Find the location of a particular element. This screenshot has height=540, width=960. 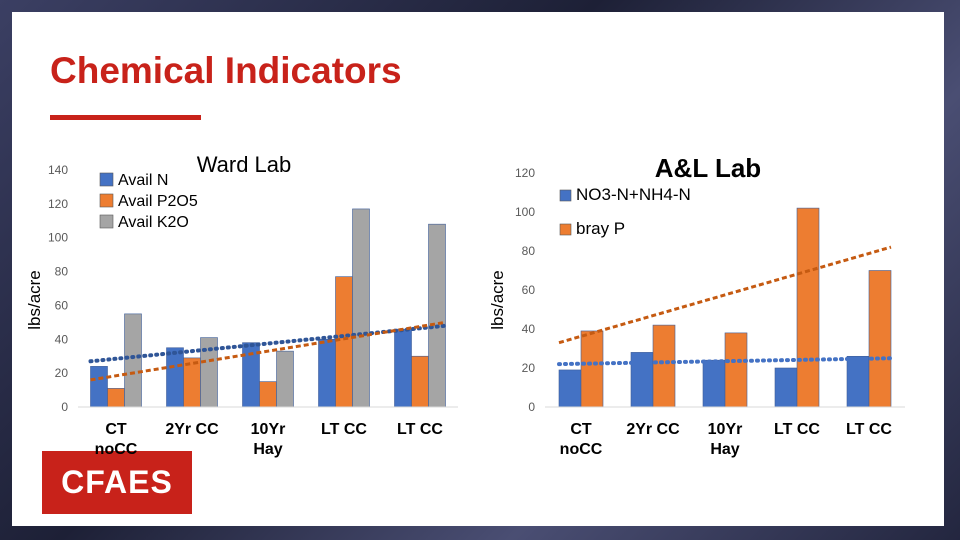

chart1-category-label: CT is located at coordinates (116, 429).